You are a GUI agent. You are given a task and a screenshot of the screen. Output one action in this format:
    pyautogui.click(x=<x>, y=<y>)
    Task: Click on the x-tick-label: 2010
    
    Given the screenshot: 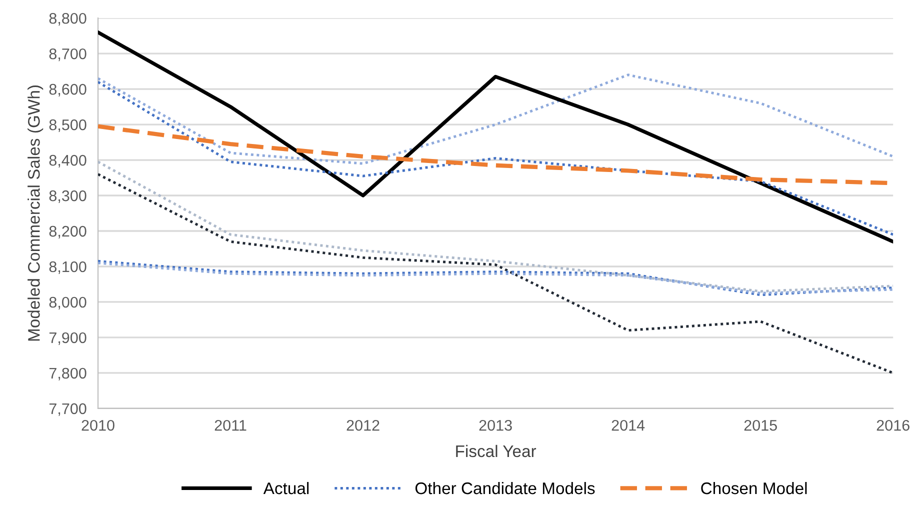 What is the action you would take?
    pyautogui.click(x=98, y=425)
    